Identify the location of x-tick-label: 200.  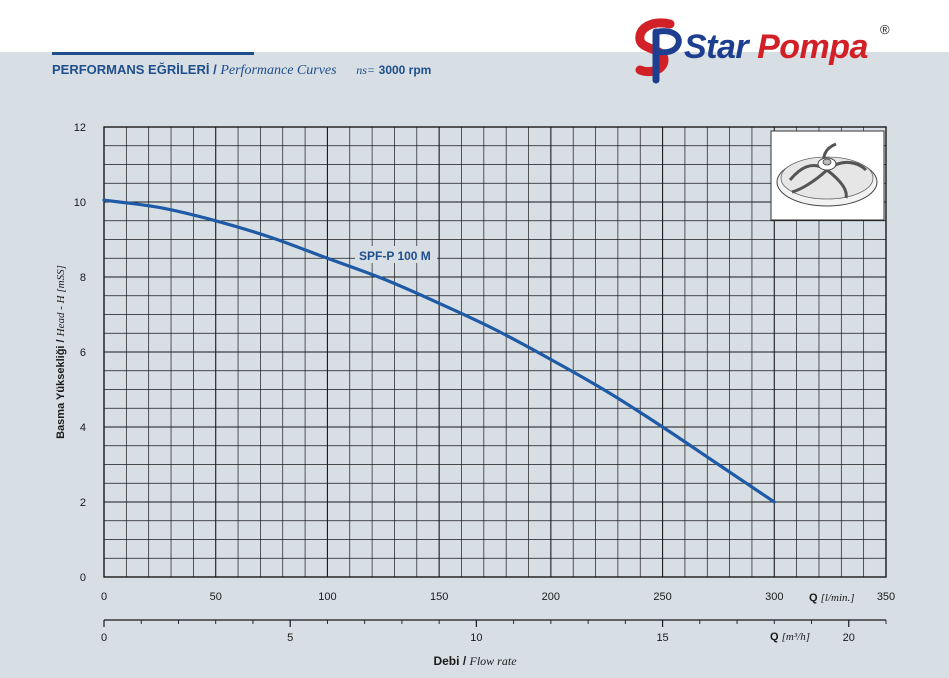
(551, 597).